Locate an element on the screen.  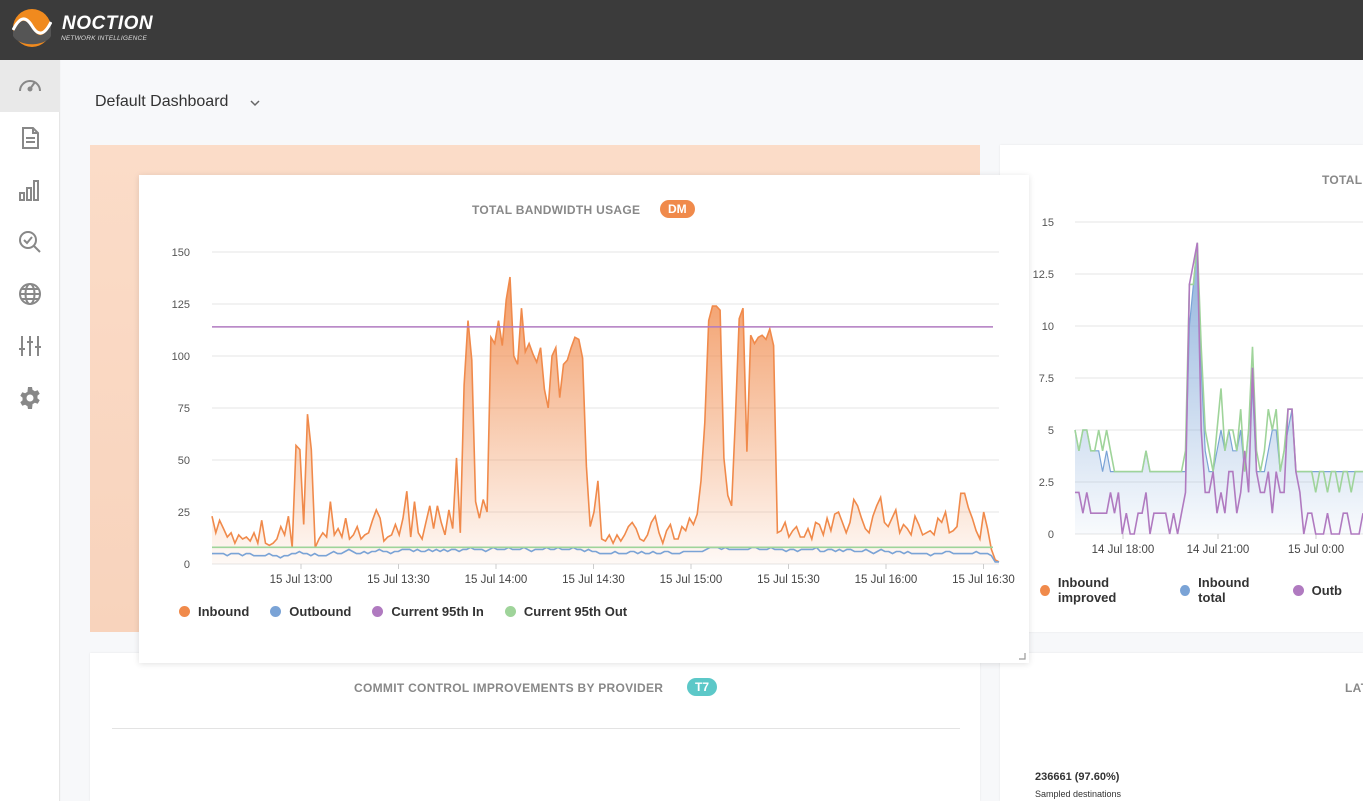
legend-95th-in: Current 95th In is located at coordinates (428, 611).